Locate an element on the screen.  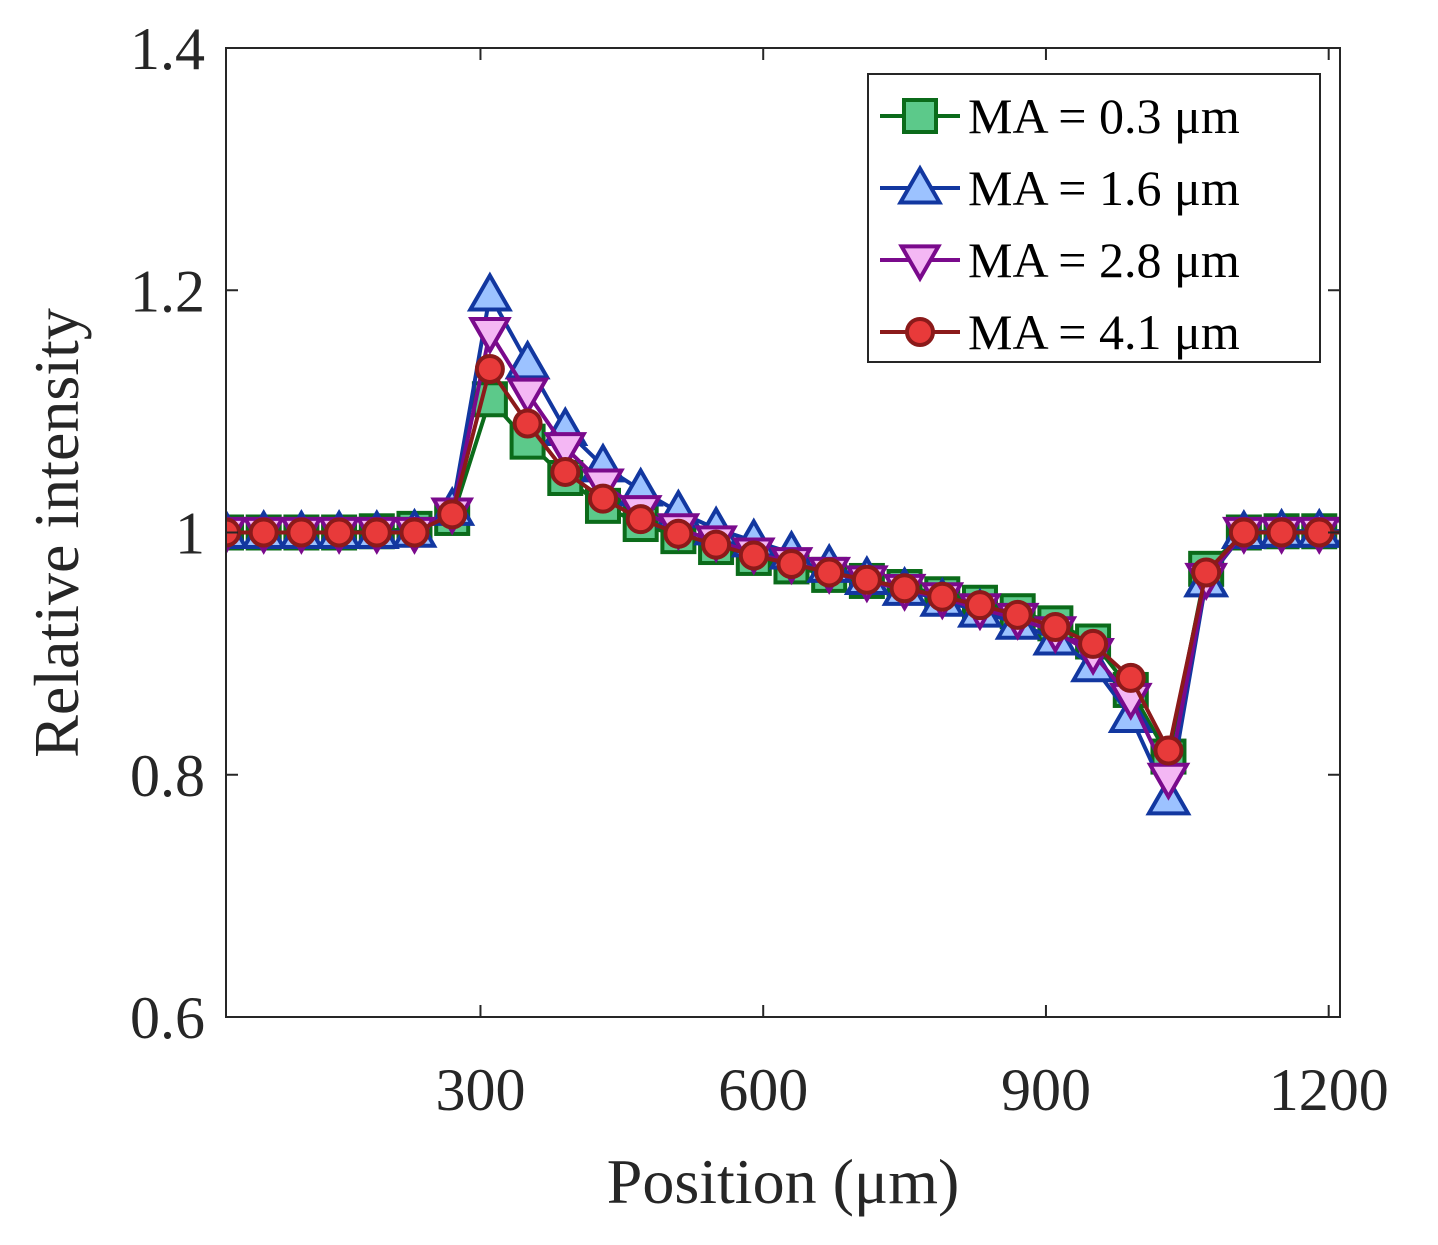
legend-box is located at coordinates (1094, 218).